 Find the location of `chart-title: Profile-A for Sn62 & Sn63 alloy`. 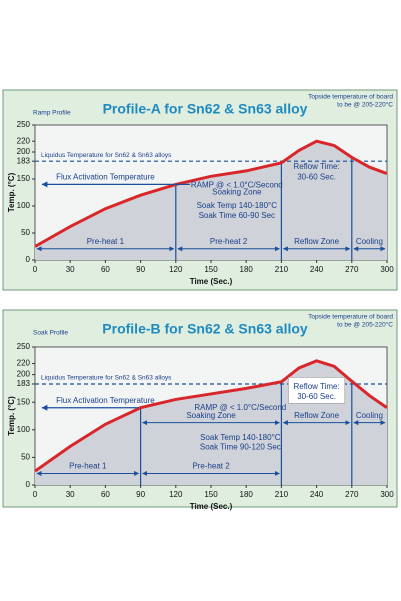

chart-title: Profile-A for Sn62 & Sn63 alloy is located at coordinates (205, 109).